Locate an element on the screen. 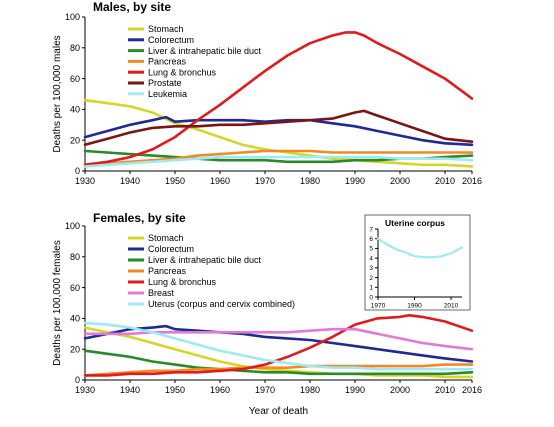 This screenshot has height=427, width=554. uterine-corpus-inset: 0 1 2 3 4 5 6 7 1970 1990 2010 Uterine corpus is located at coordinates (417, 262).